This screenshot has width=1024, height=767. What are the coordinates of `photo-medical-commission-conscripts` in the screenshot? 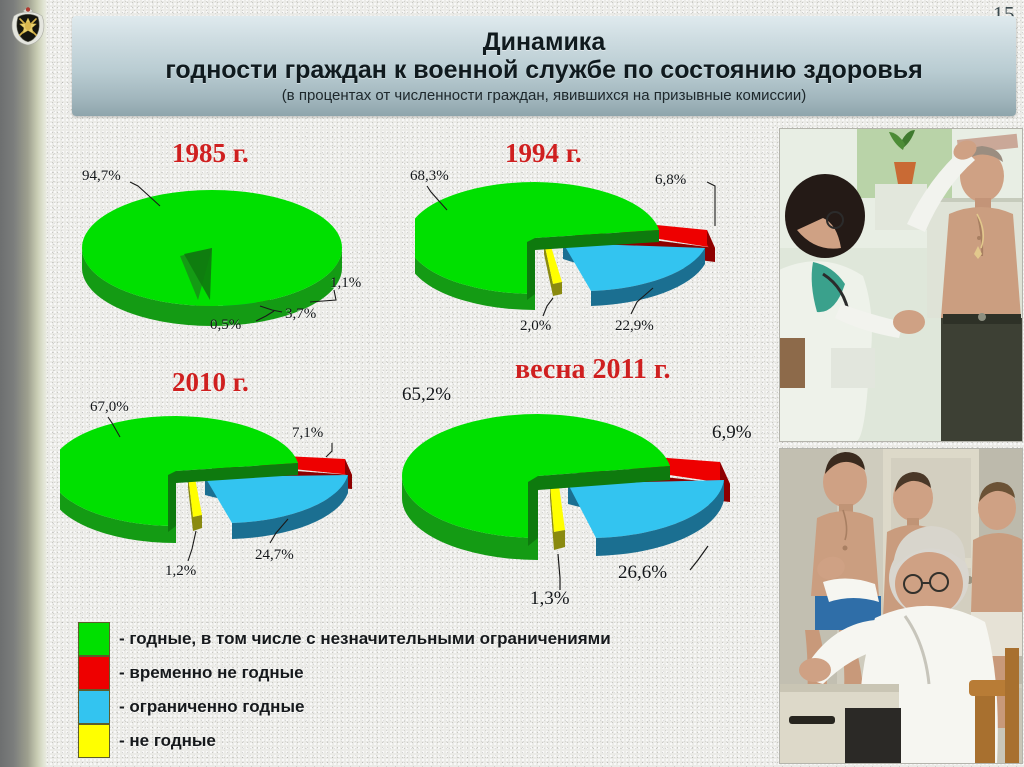 It's located at (901, 606).